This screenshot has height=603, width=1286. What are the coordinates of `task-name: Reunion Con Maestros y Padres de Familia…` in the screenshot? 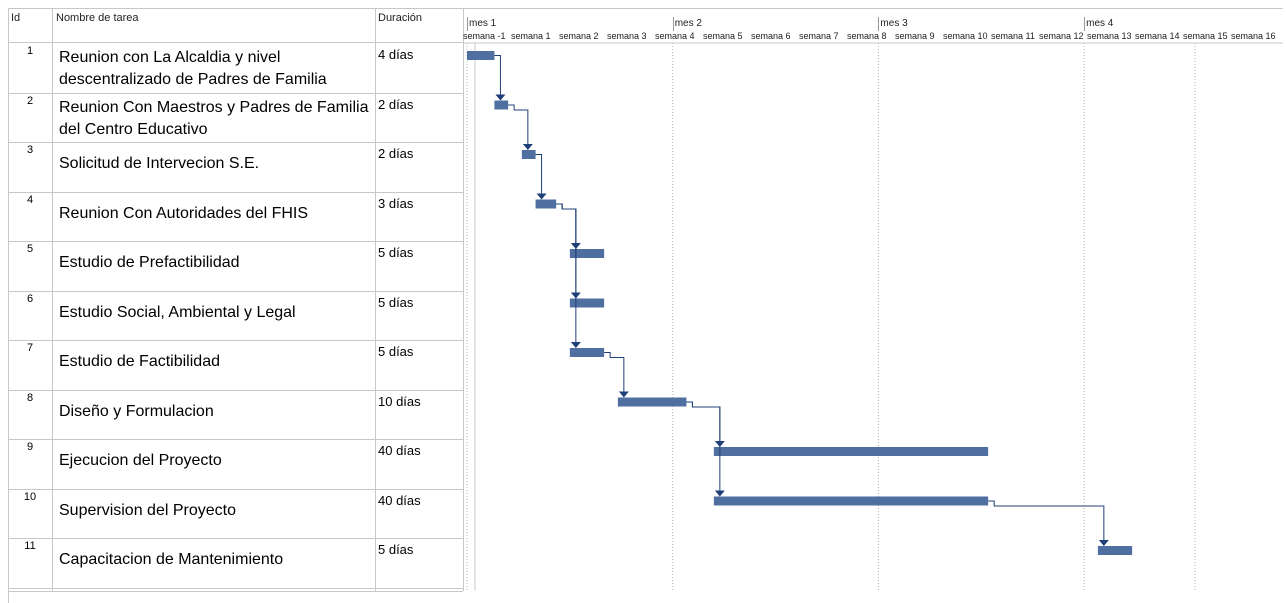 It's located at (214, 118).